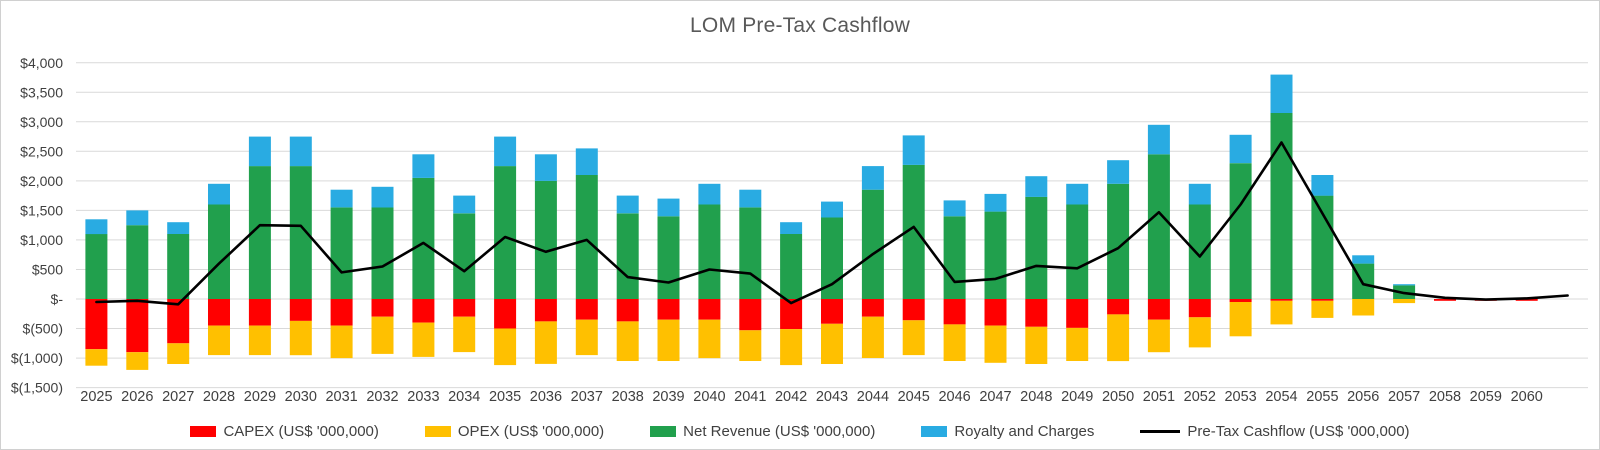 Image resolution: width=1600 pixels, height=450 pixels. Describe the element at coordinates (832, 343) in the screenshot. I see `opex-bar-2043` at that location.